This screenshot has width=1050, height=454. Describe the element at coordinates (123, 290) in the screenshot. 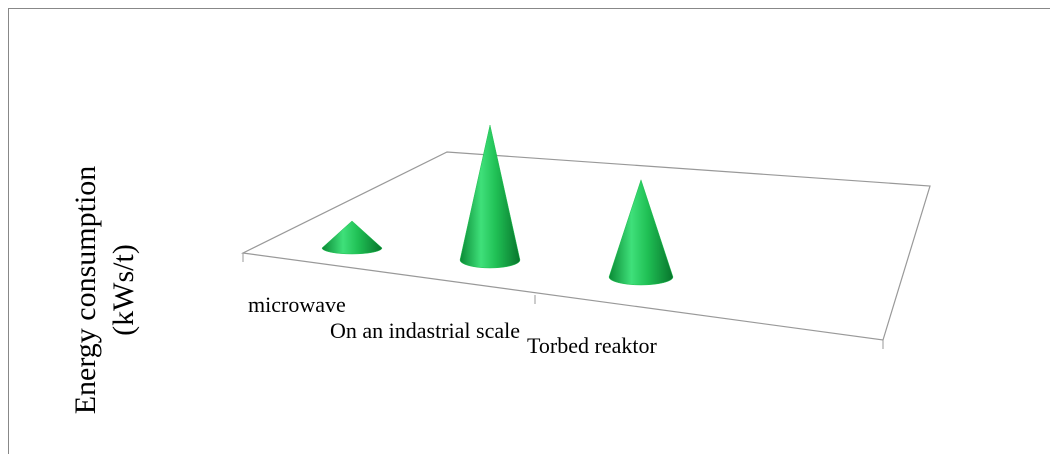

I see `y-axis-label: (kWs/t)` at that location.